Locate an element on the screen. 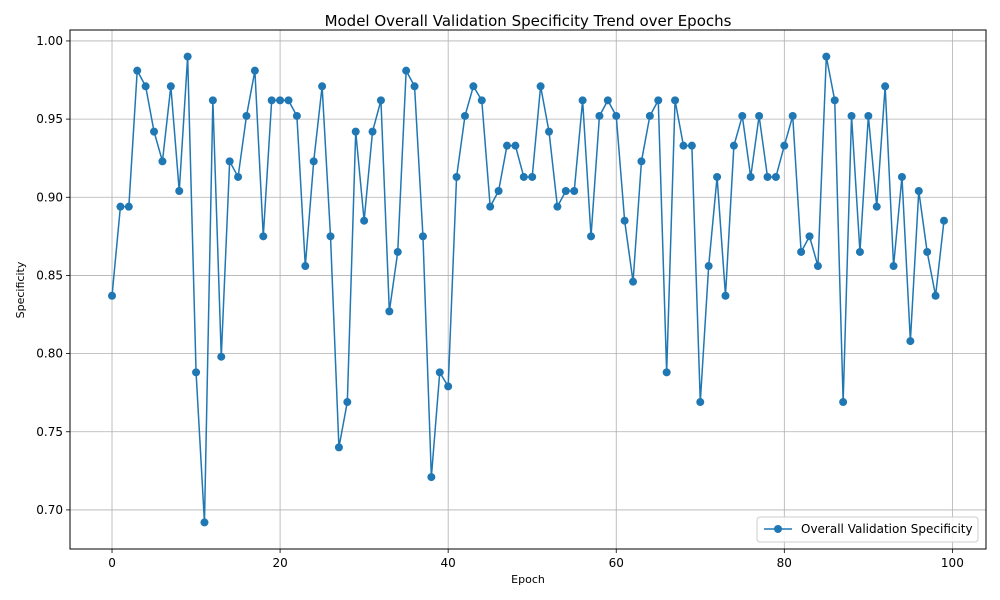  y-tick-label: 0.90 is located at coordinates (49, 197).